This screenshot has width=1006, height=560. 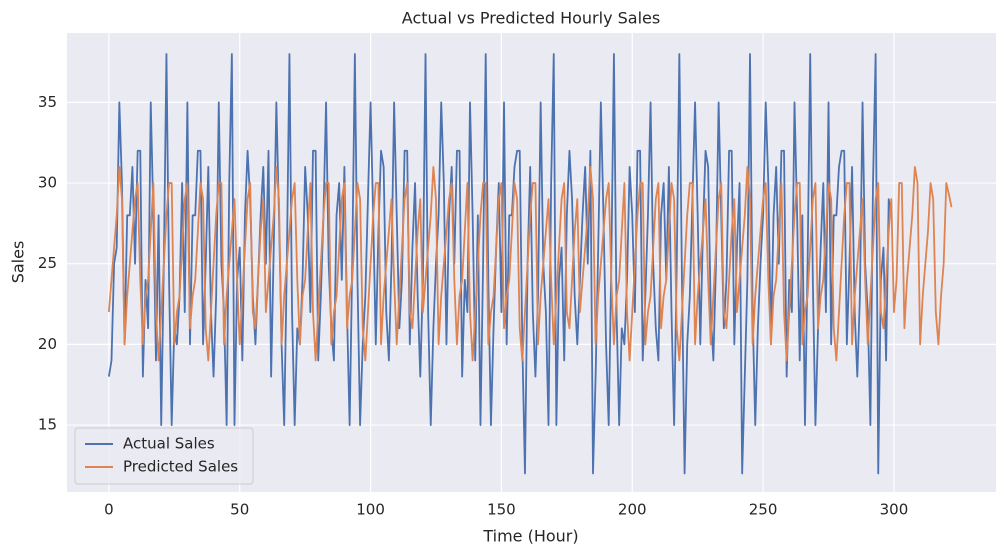 I want to click on y-tick-label: 30, so click(x=47, y=183).